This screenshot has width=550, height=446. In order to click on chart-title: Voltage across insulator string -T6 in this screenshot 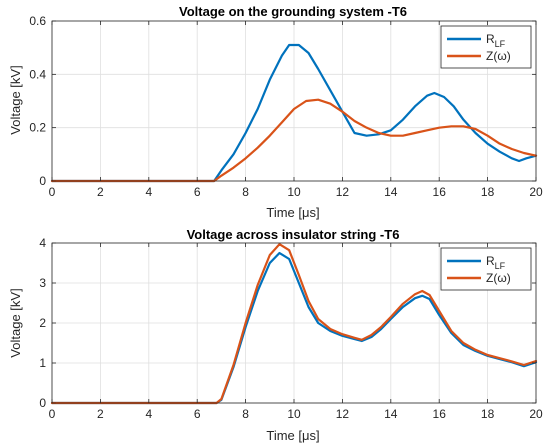, I will do `click(293, 234)`.